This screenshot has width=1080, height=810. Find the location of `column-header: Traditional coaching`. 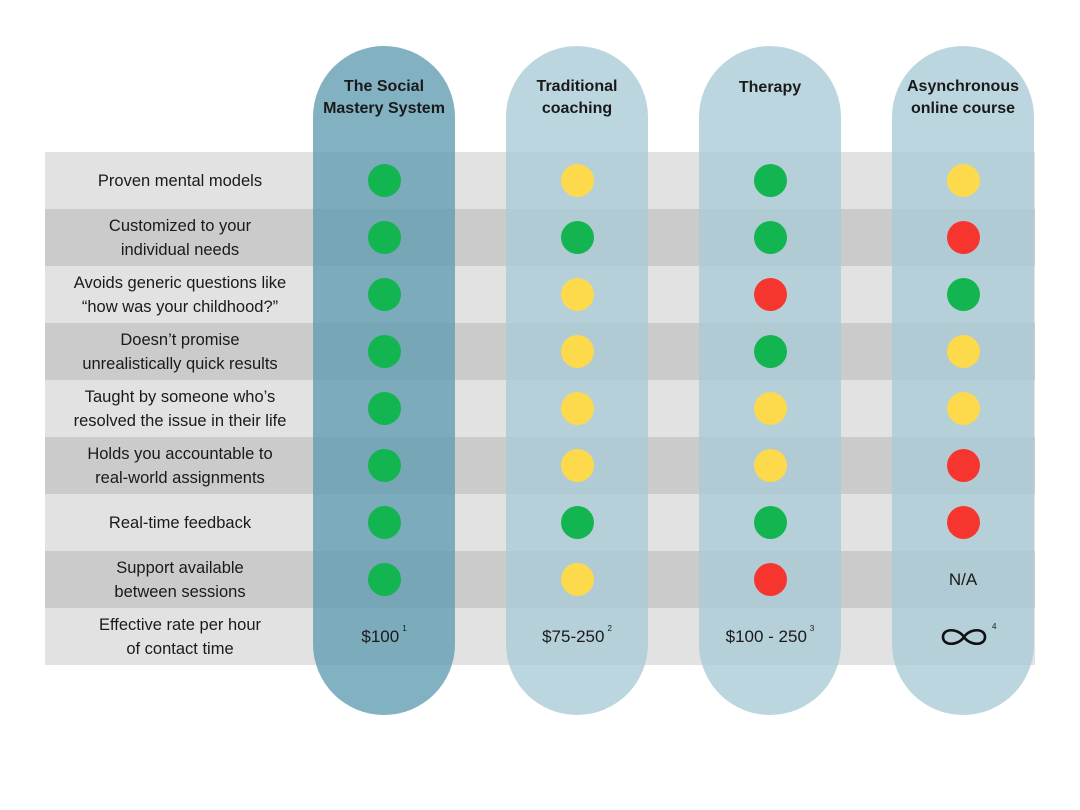

column-header: Traditional coaching is located at coordinates (577, 97).